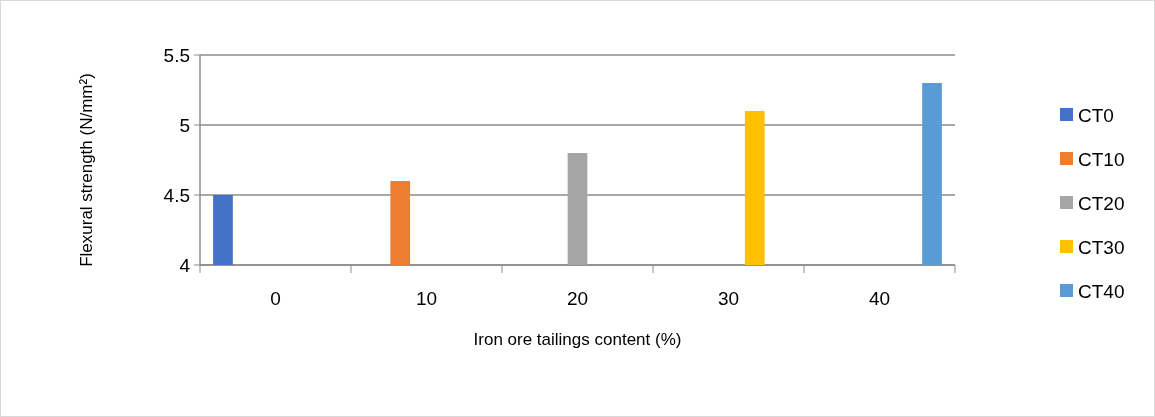  Describe the element at coordinates (86, 170) in the screenshot. I see `y-axis-title: Flexural strength (N/mm²)` at that location.